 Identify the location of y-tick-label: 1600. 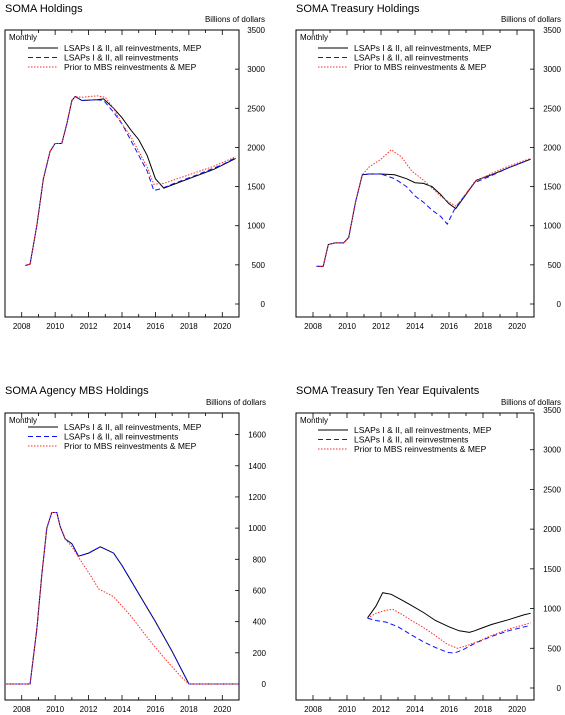
(257, 435).